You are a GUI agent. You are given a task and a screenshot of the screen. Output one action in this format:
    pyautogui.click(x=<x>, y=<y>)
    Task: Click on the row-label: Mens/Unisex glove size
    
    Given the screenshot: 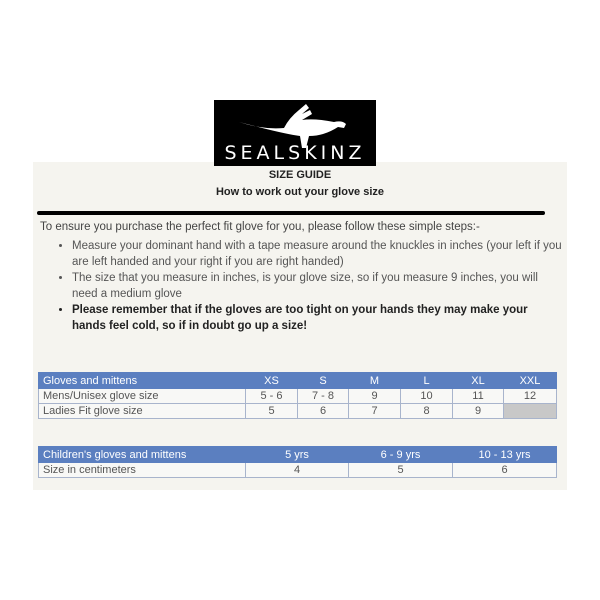 What is the action you would take?
    pyautogui.click(x=142, y=396)
    